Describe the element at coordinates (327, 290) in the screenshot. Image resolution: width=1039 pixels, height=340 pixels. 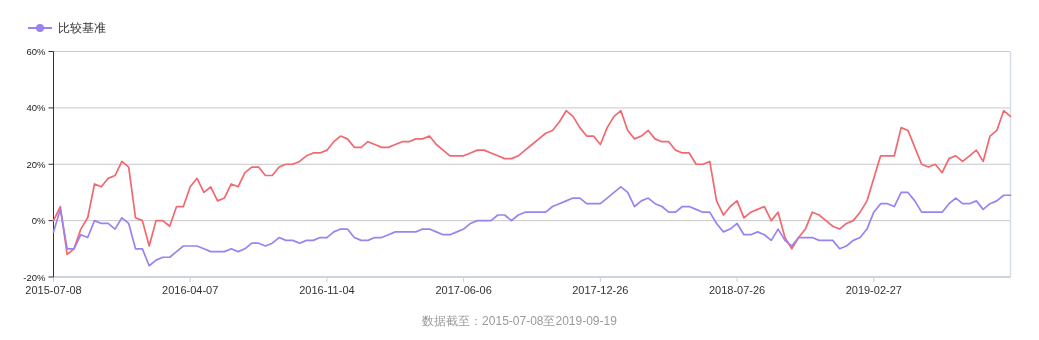
I see `x-tick-label: 2016-11-04` at that location.